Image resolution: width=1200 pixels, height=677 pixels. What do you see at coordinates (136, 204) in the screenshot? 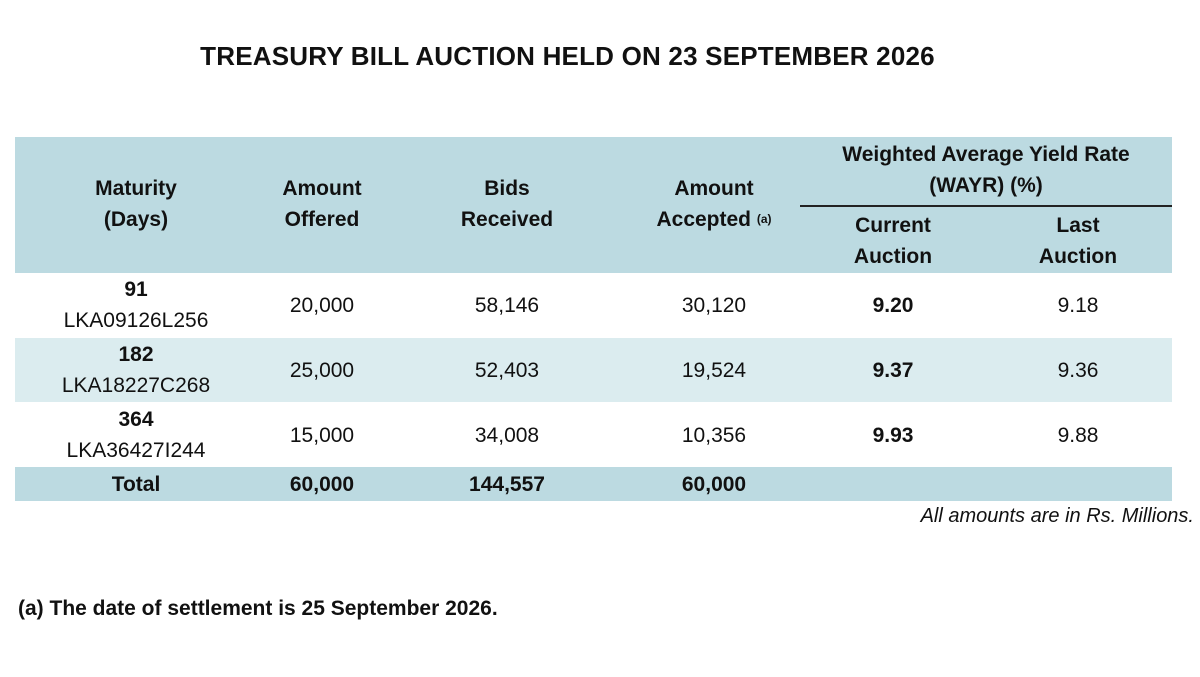
I see `header-maturity: Maturity (Days)` at bounding box center [136, 204].